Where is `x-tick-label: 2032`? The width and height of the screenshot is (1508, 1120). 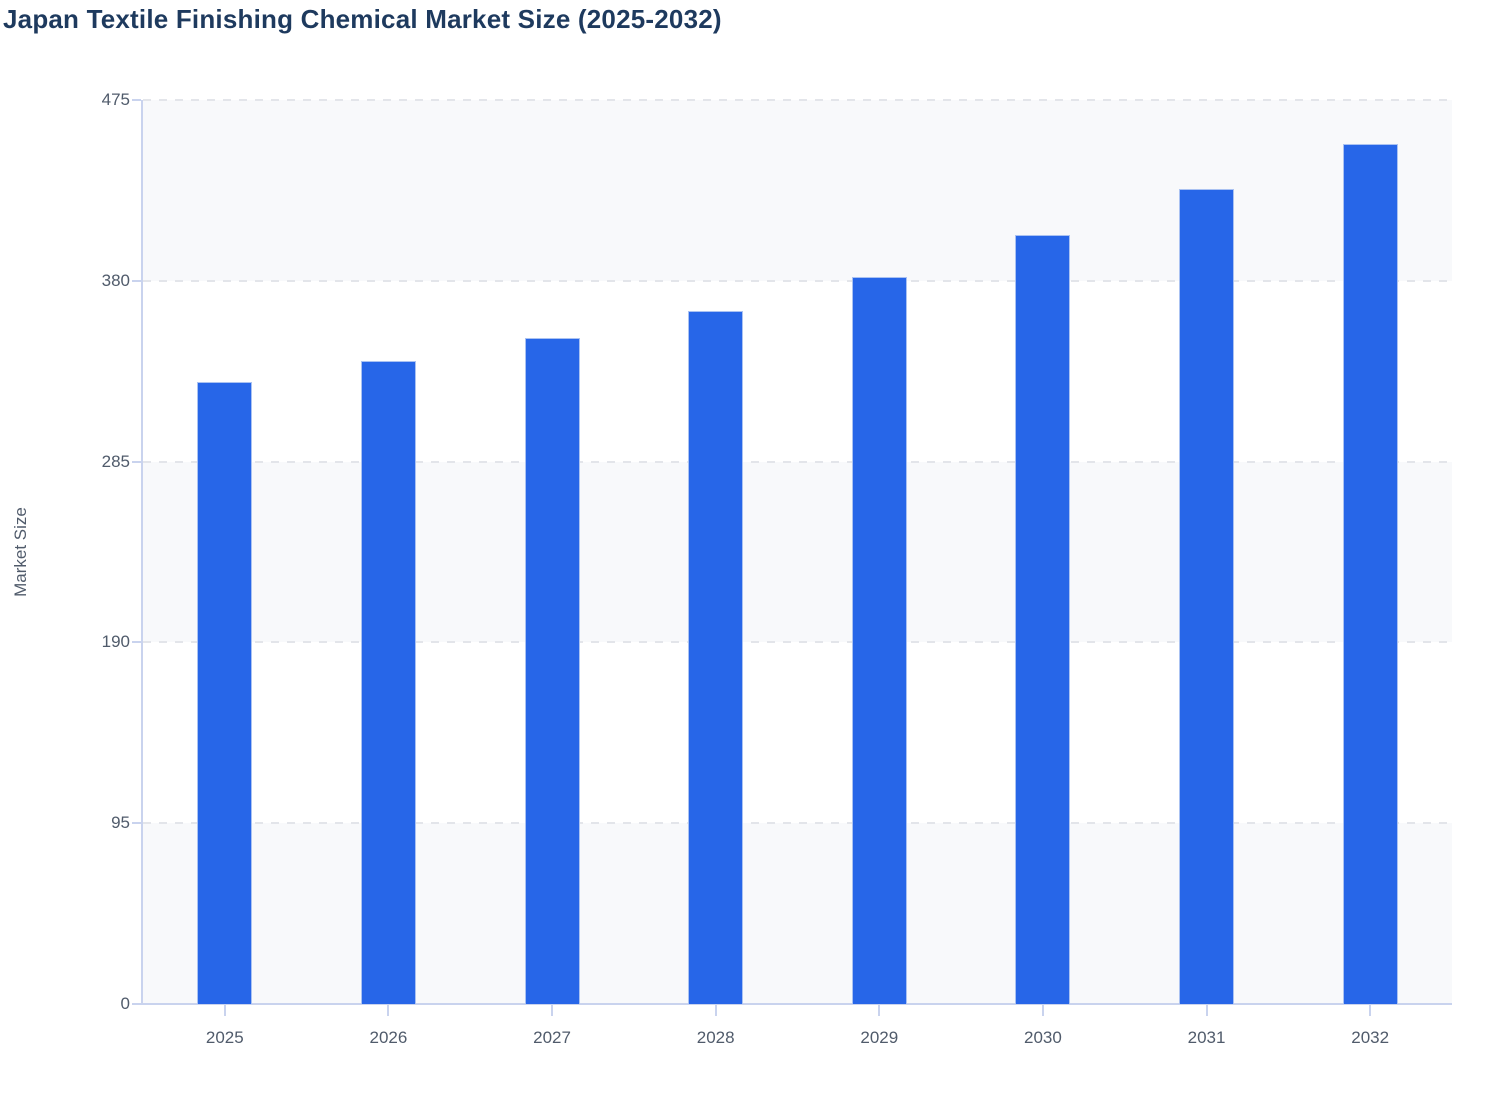 x-tick-label: 2032 is located at coordinates (1370, 1037).